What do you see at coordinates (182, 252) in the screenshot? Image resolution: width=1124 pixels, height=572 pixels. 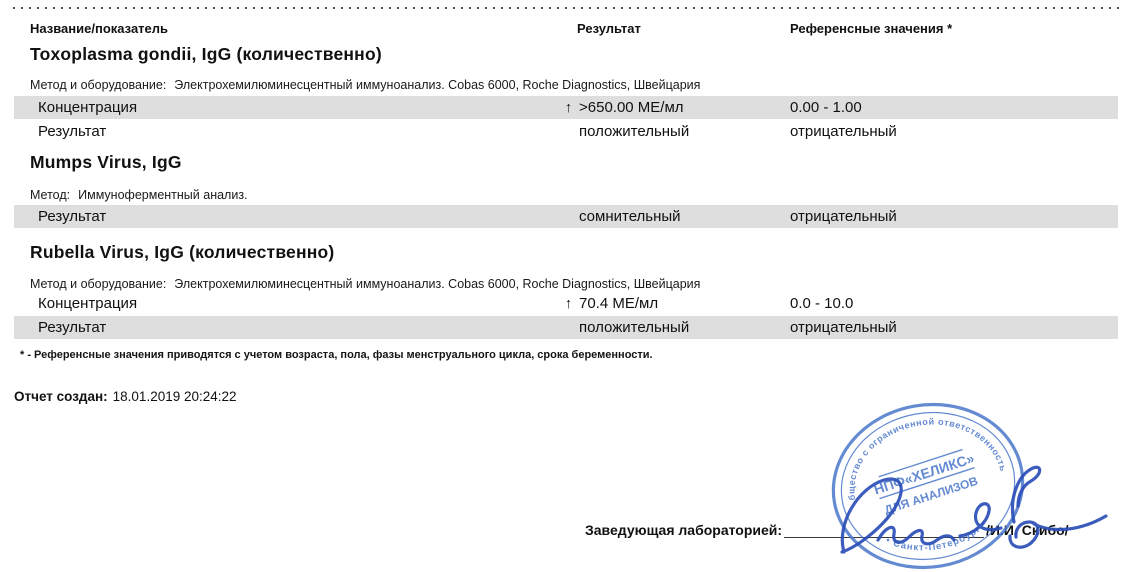 I see `section-title-rubella: Rubella Virus, IgG (количественно)` at bounding box center [182, 252].